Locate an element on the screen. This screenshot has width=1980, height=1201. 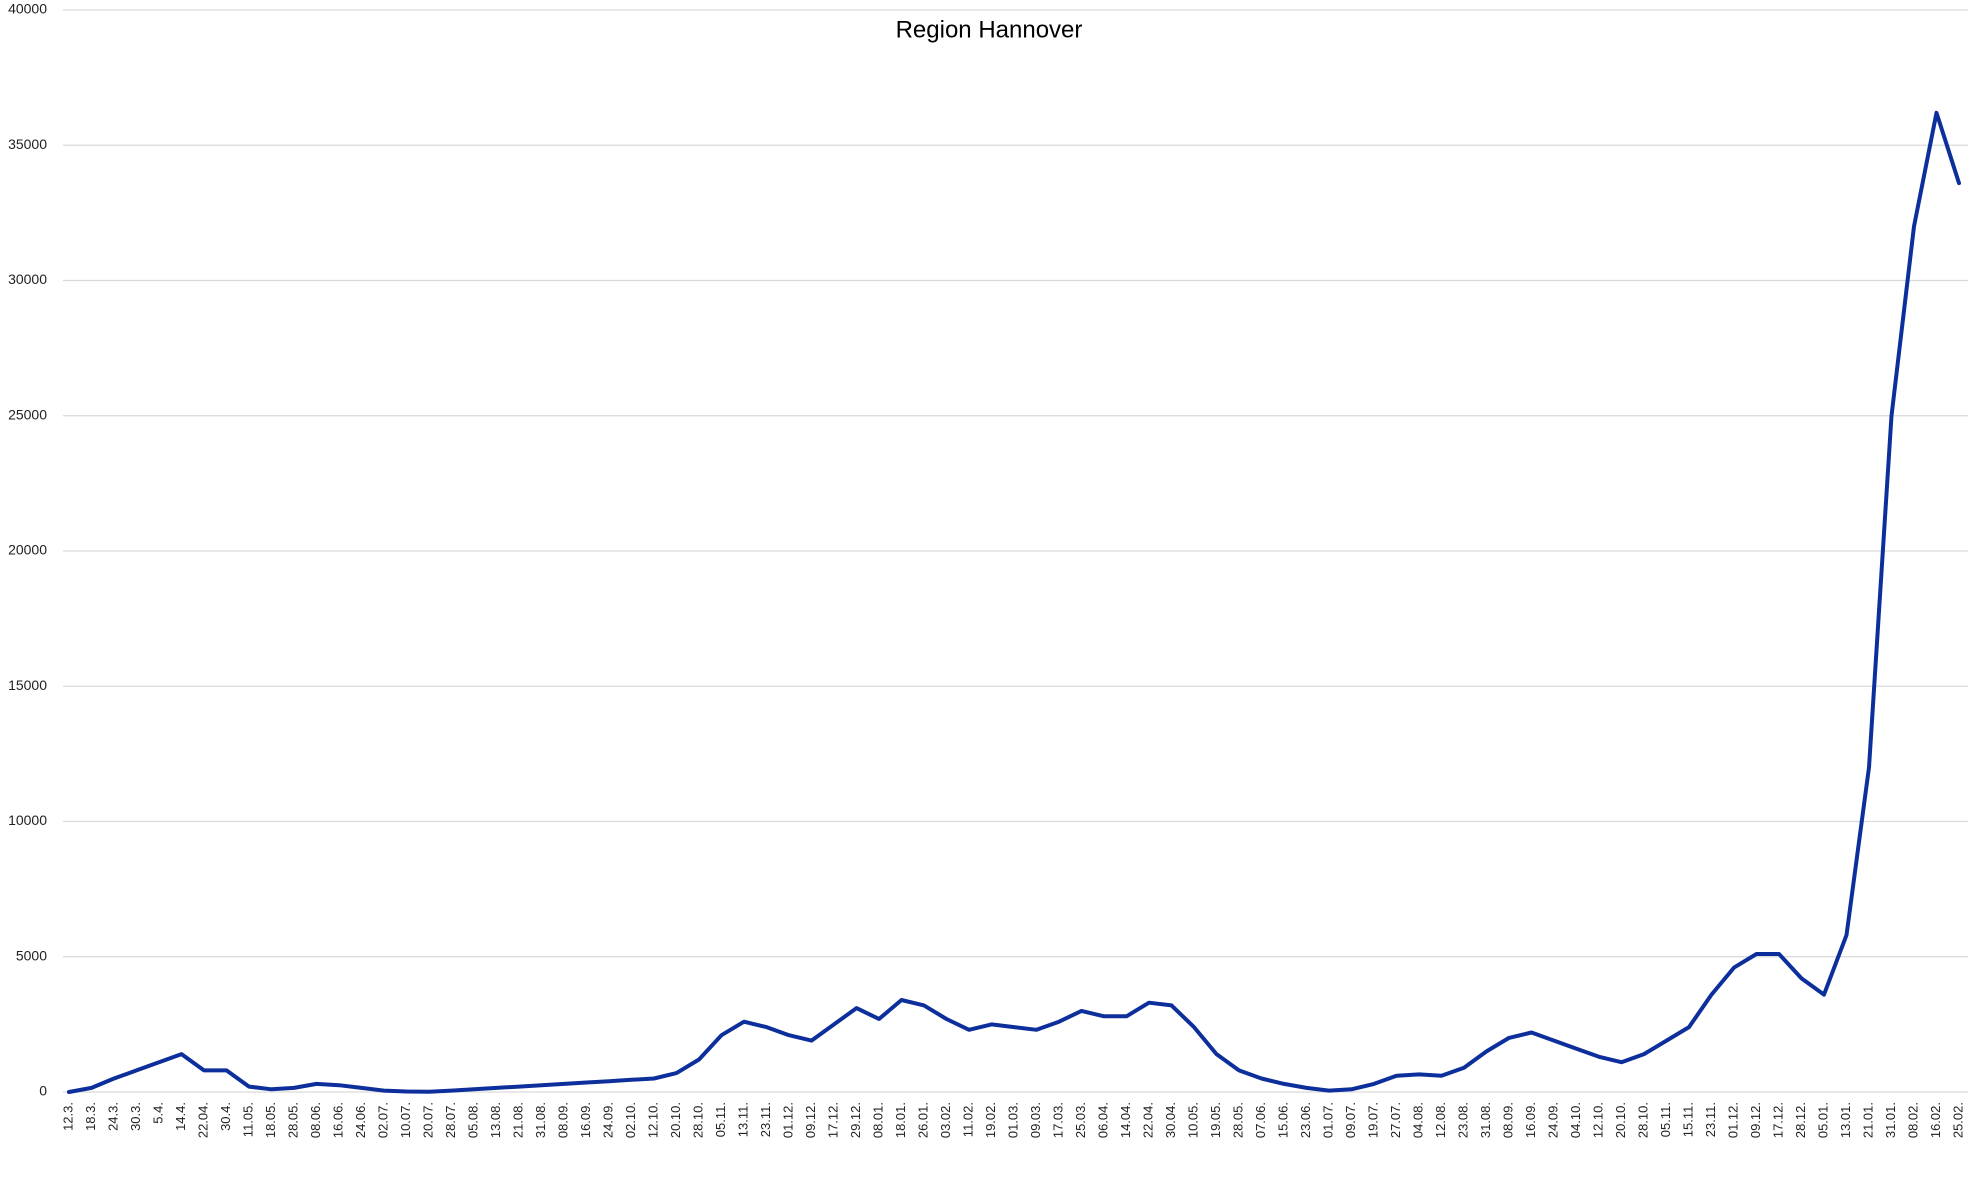
x-tick-label: 18.05. is located at coordinates (270, 1120).